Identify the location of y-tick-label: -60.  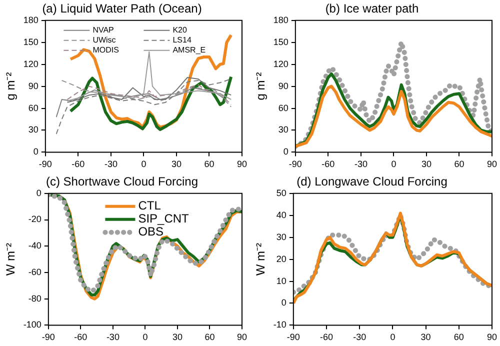
(35, 271).